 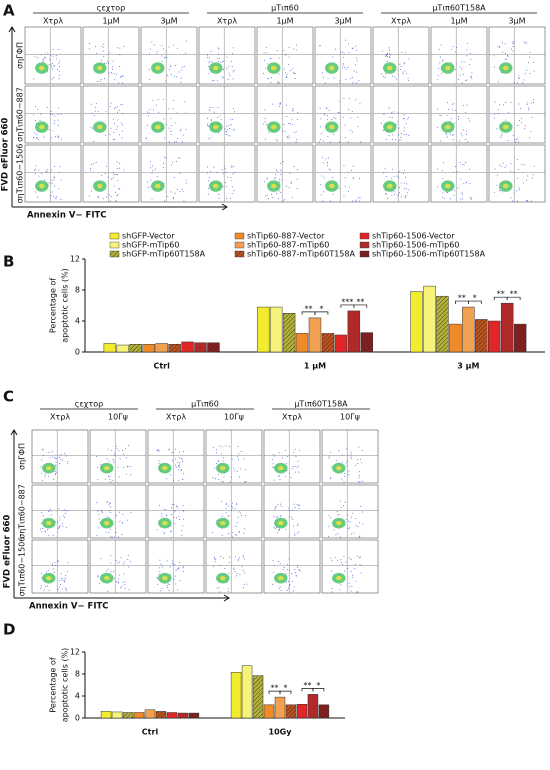 I want to click on bar-hatch, so click(x=520, y=338).